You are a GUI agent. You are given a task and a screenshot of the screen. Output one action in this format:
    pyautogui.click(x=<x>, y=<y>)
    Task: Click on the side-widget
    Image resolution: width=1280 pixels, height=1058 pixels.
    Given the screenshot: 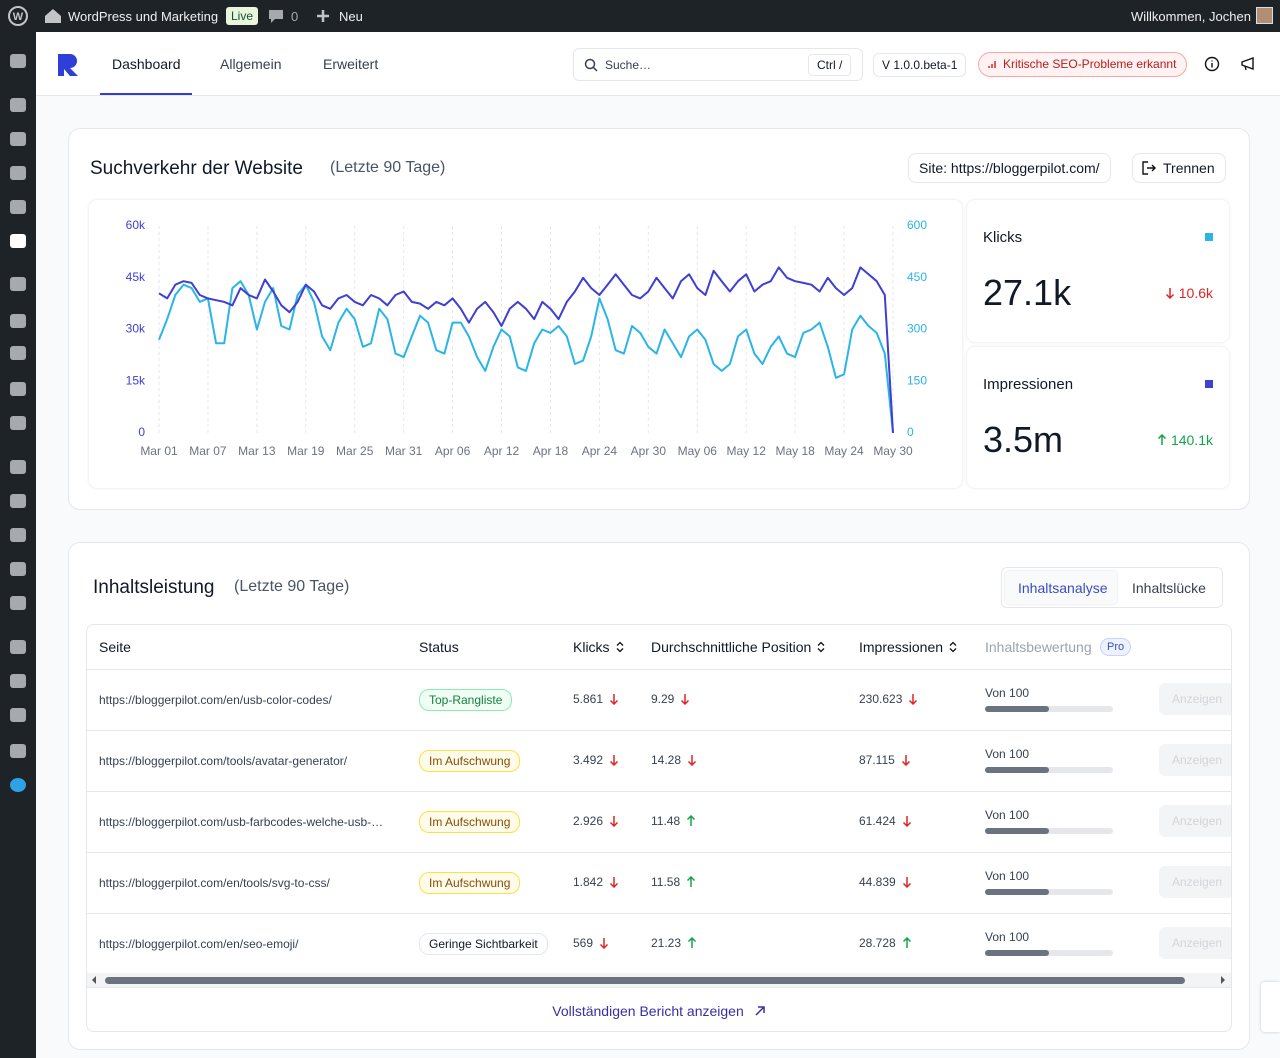 What is the action you would take?
    pyautogui.click(x=1270, y=1007)
    